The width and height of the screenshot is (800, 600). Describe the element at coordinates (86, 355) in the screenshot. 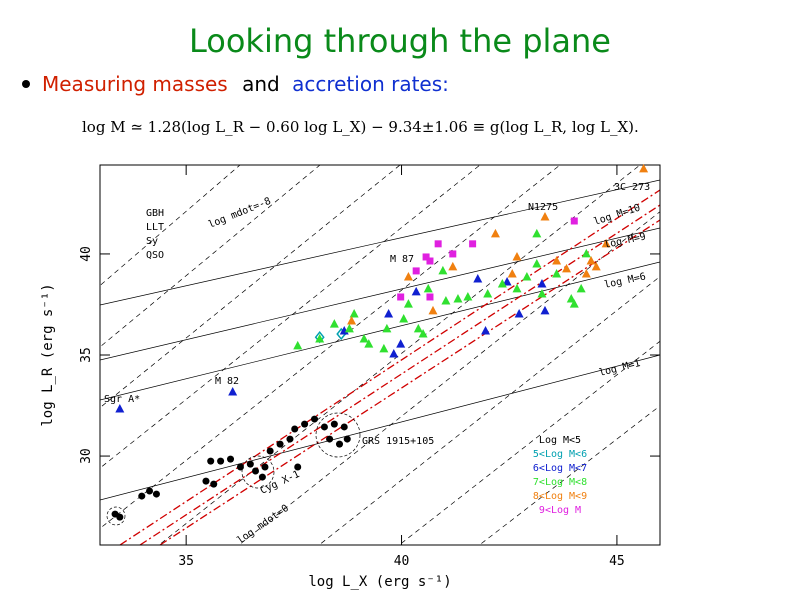

I see `y-tick-label: 35` at that location.